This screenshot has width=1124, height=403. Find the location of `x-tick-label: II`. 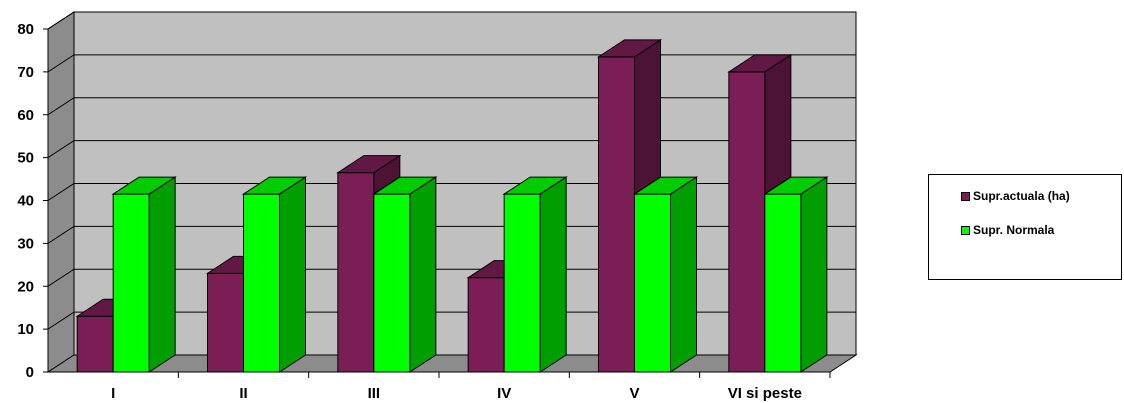

x-tick-label: II is located at coordinates (243, 393).